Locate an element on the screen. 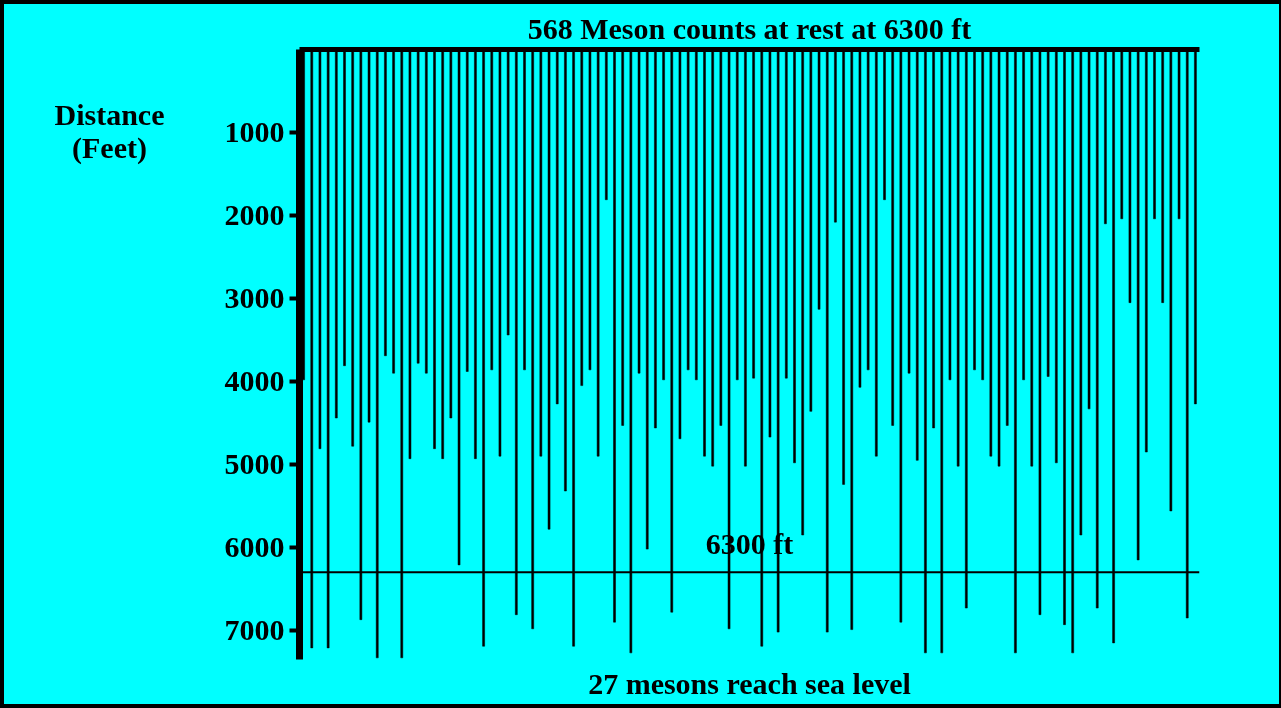 The width and height of the screenshot is (1281, 708). y-tick-label: 3000 is located at coordinates (254, 297).